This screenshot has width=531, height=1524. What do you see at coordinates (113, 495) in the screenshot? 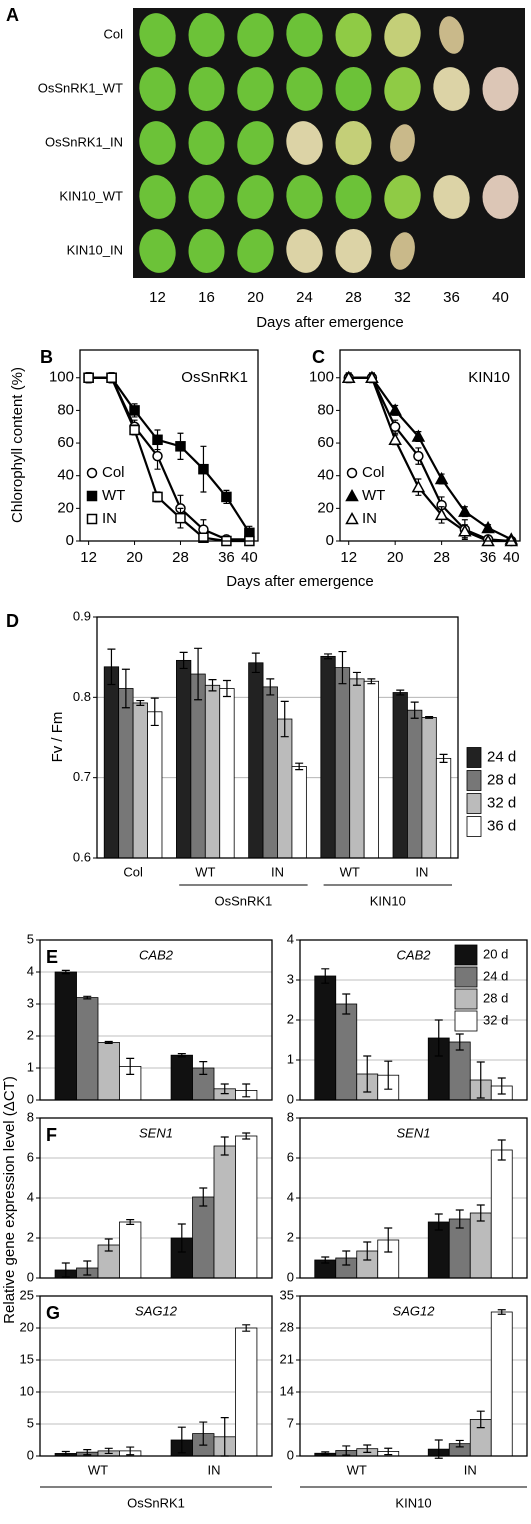
I see `legend-label: WT` at bounding box center [113, 495].